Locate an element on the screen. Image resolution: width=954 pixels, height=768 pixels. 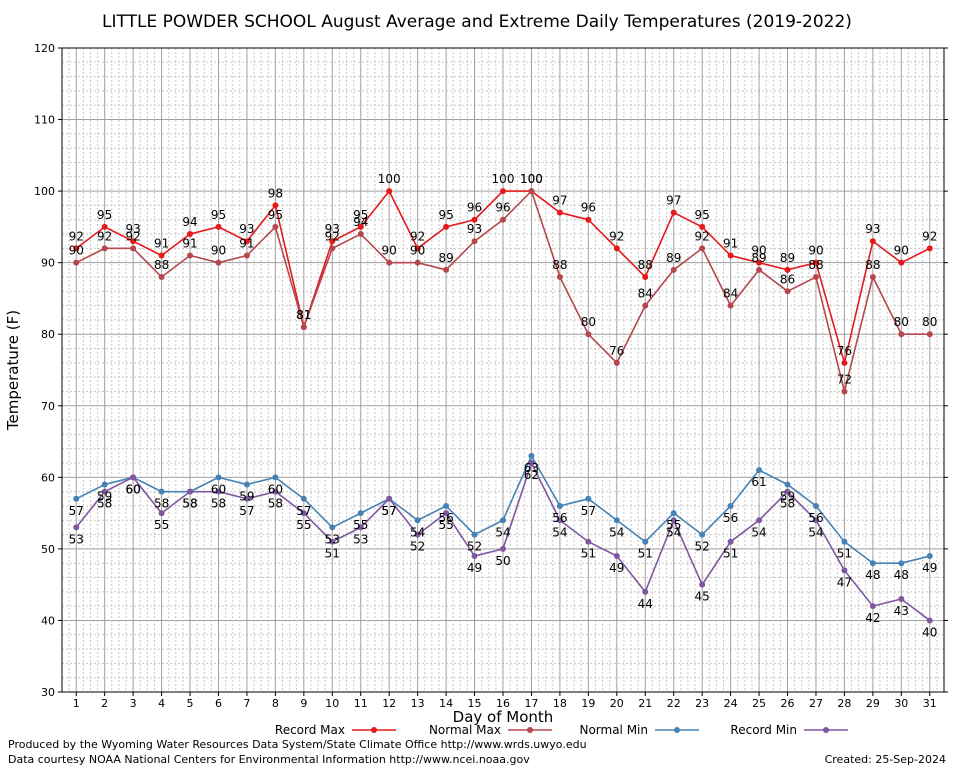
data-label: 86 is located at coordinates (787, 279).